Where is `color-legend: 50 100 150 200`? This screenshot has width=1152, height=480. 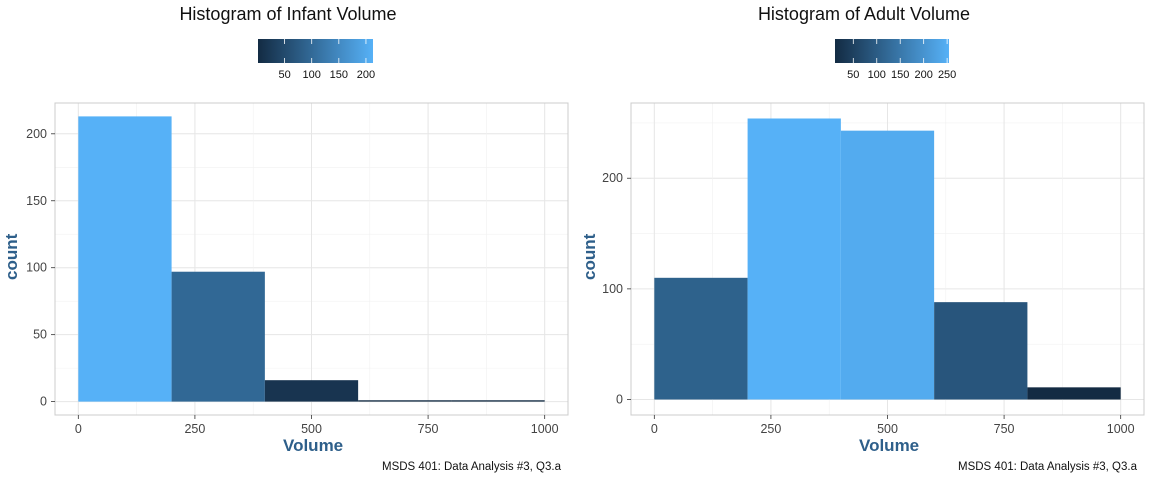
color-legend: 50 100 150 200 is located at coordinates (316, 60).